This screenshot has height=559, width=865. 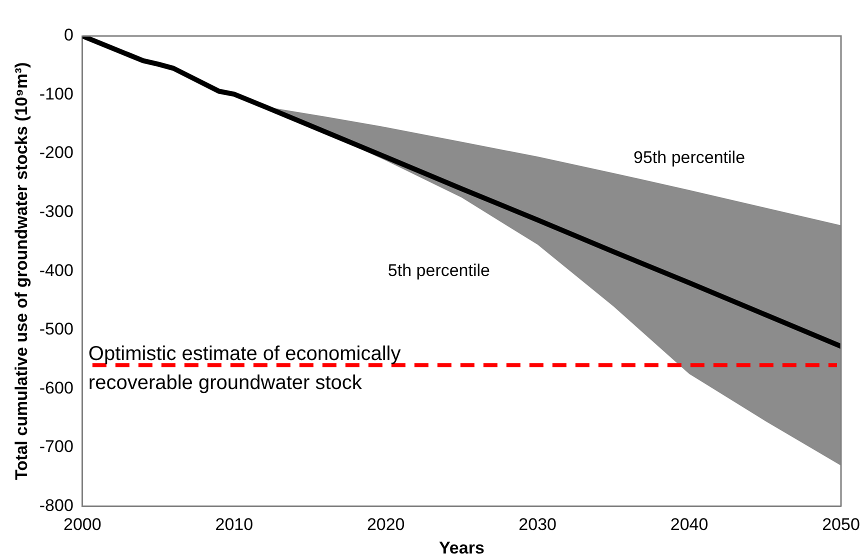 I want to click on y-tick-label: -300, so click(x=56, y=212).